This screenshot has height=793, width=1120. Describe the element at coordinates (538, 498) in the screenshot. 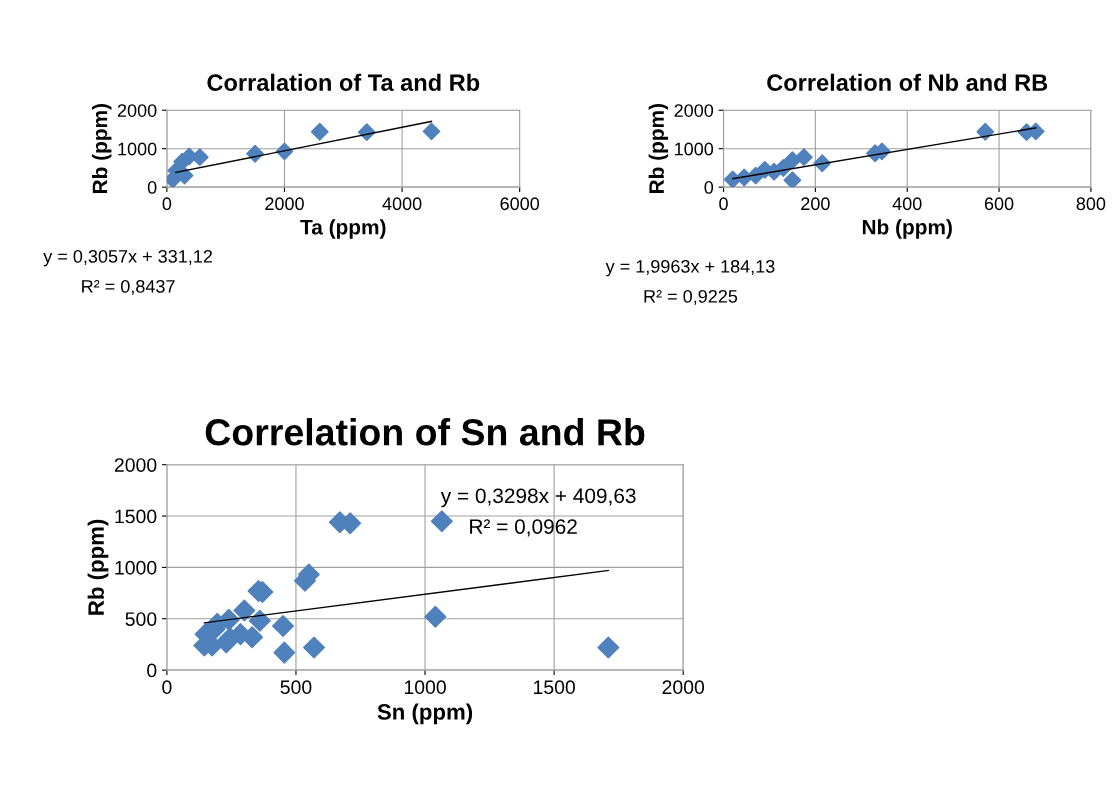

I see `annotation: y = 0,3298x + 409,63` at that location.